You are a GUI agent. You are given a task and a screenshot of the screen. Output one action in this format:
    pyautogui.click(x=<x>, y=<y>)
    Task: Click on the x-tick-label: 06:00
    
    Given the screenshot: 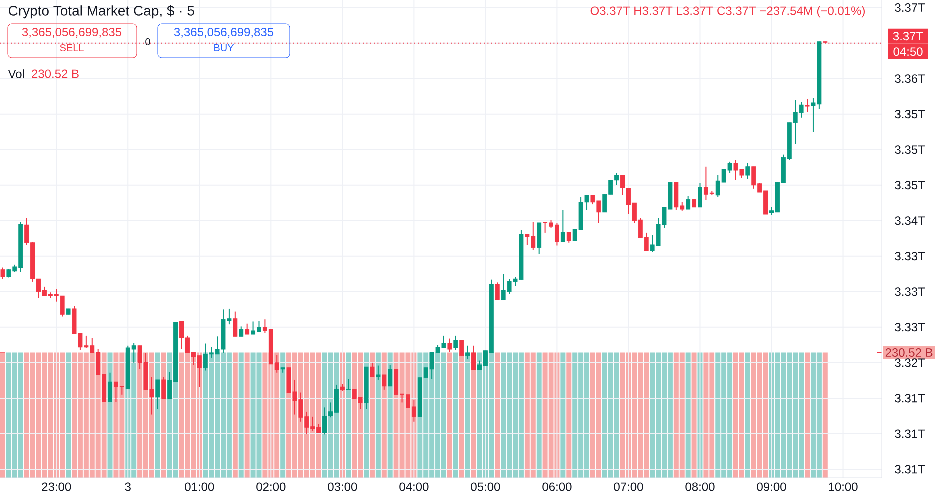 What is the action you would take?
    pyautogui.click(x=557, y=487)
    